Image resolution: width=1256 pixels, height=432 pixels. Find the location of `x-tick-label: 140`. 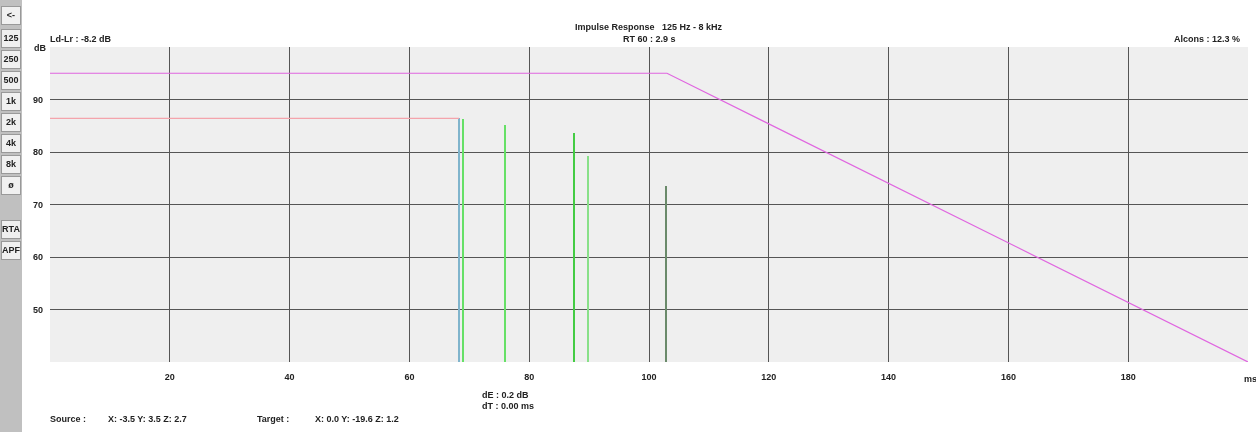

x-tick-label: 140 is located at coordinates (889, 377).